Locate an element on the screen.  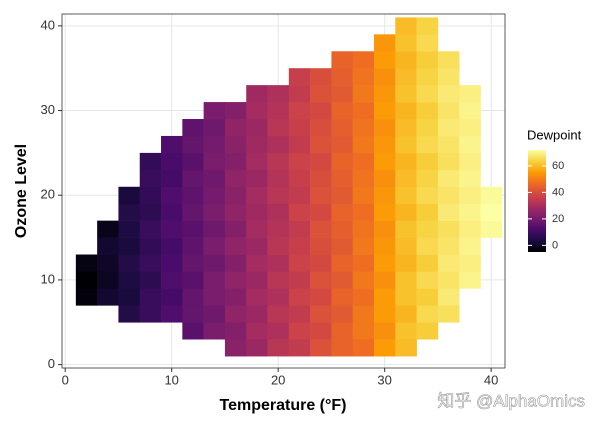
colorbar-label: 40 is located at coordinates (558, 192).